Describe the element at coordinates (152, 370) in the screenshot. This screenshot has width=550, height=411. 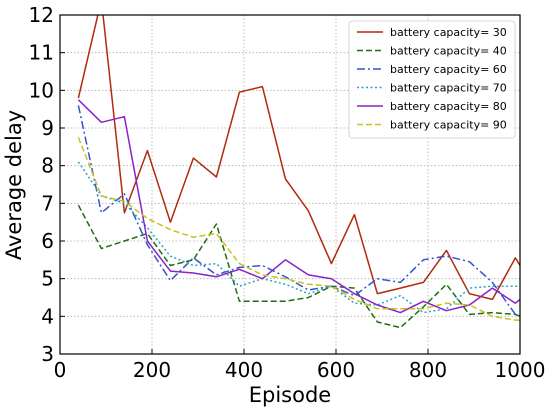
I see `x-tick-label: 200` at that location.